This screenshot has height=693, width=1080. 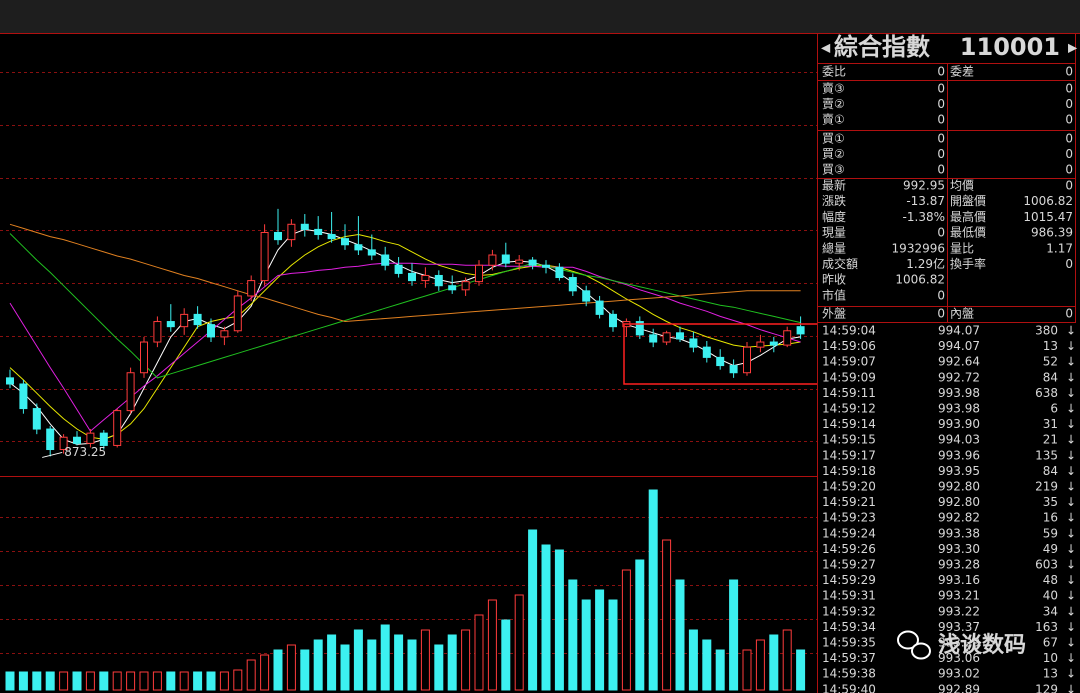 What do you see at coordinates (968, 263) in the screenshot?
I see `quote-label: 換手率` at bounding box center [968, 263].